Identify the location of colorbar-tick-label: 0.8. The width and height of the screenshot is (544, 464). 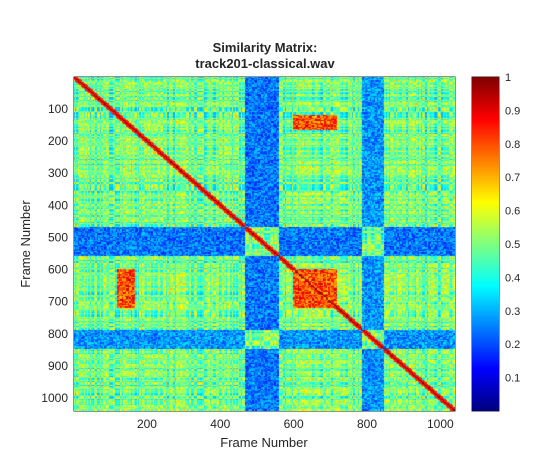
(512, 145).